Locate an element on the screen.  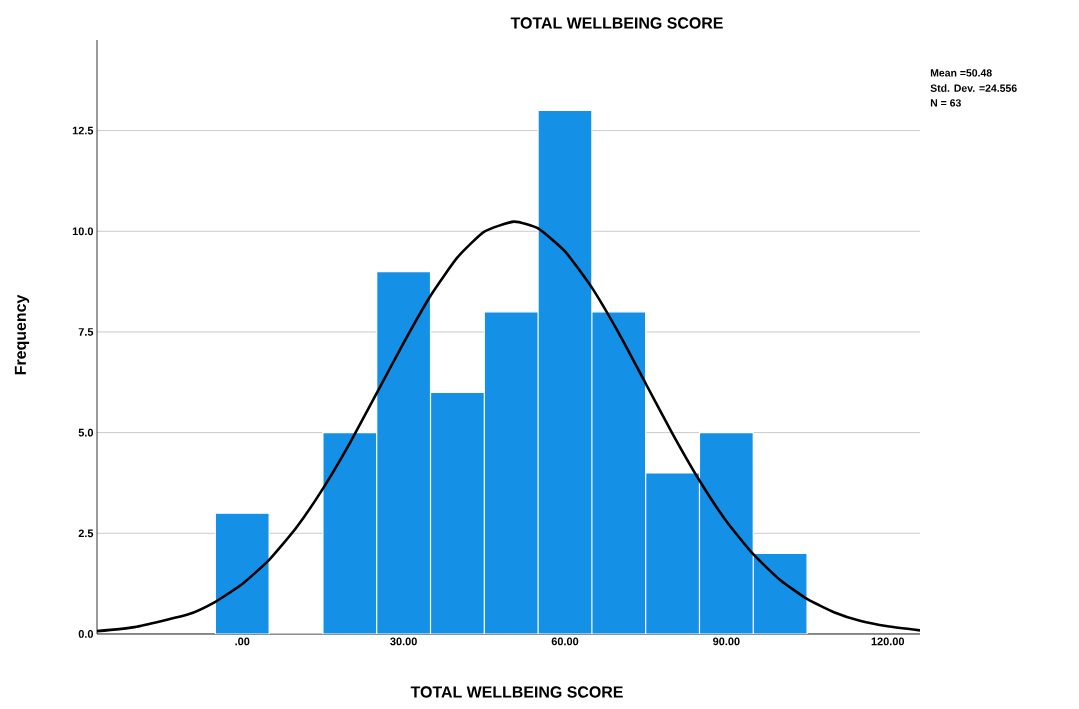
x-axis-title: TOTAL WELLBEING SCORE is located at coordinates (516, 692).